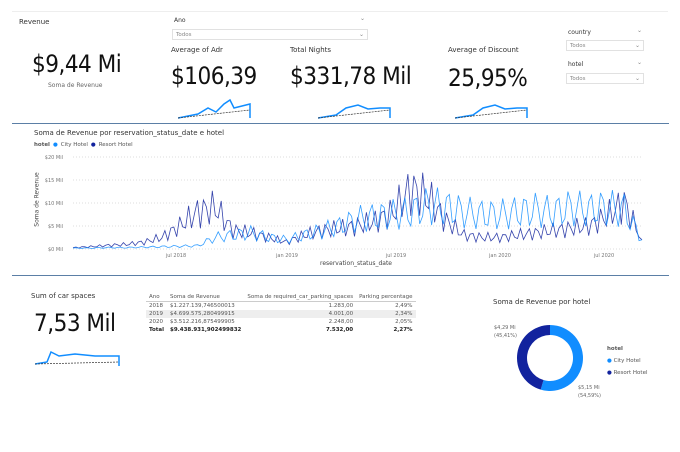 This screenshot has height=452, width=680. Describe the element at coordinates (156, 322) in the screenshot. I see `table-cell: 2020` at that location.